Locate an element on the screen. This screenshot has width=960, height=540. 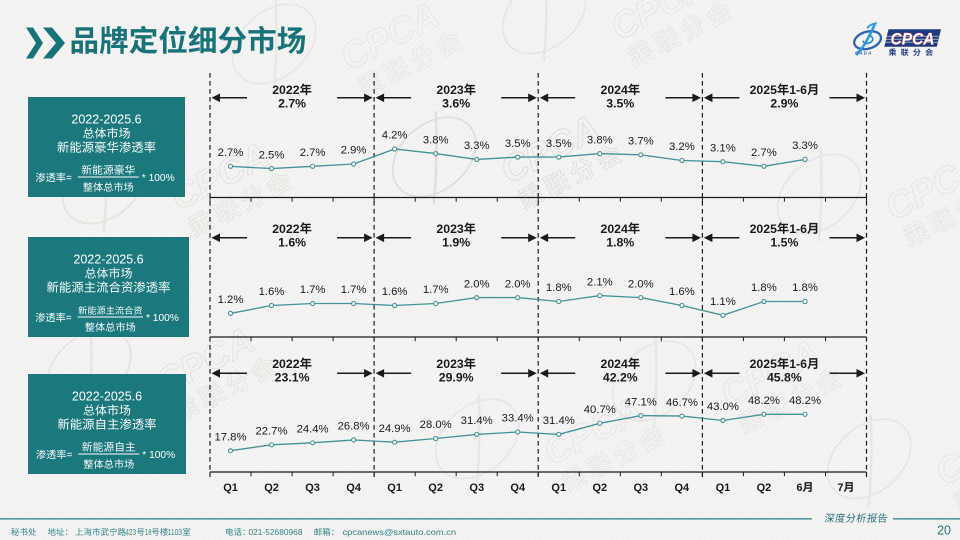
svg-text: 28.0% is located at coordinates (436, 425).